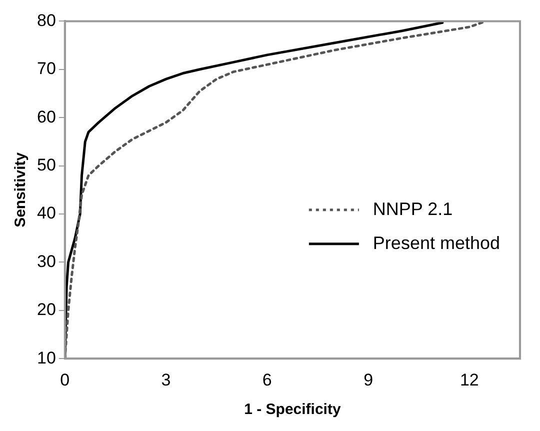 The height and width of the screenshot is (431, 540). What do you see at coordinates (46, 20) in the screenshot?
I see `y-tick-label: 80` at bounding box center [46, 20].